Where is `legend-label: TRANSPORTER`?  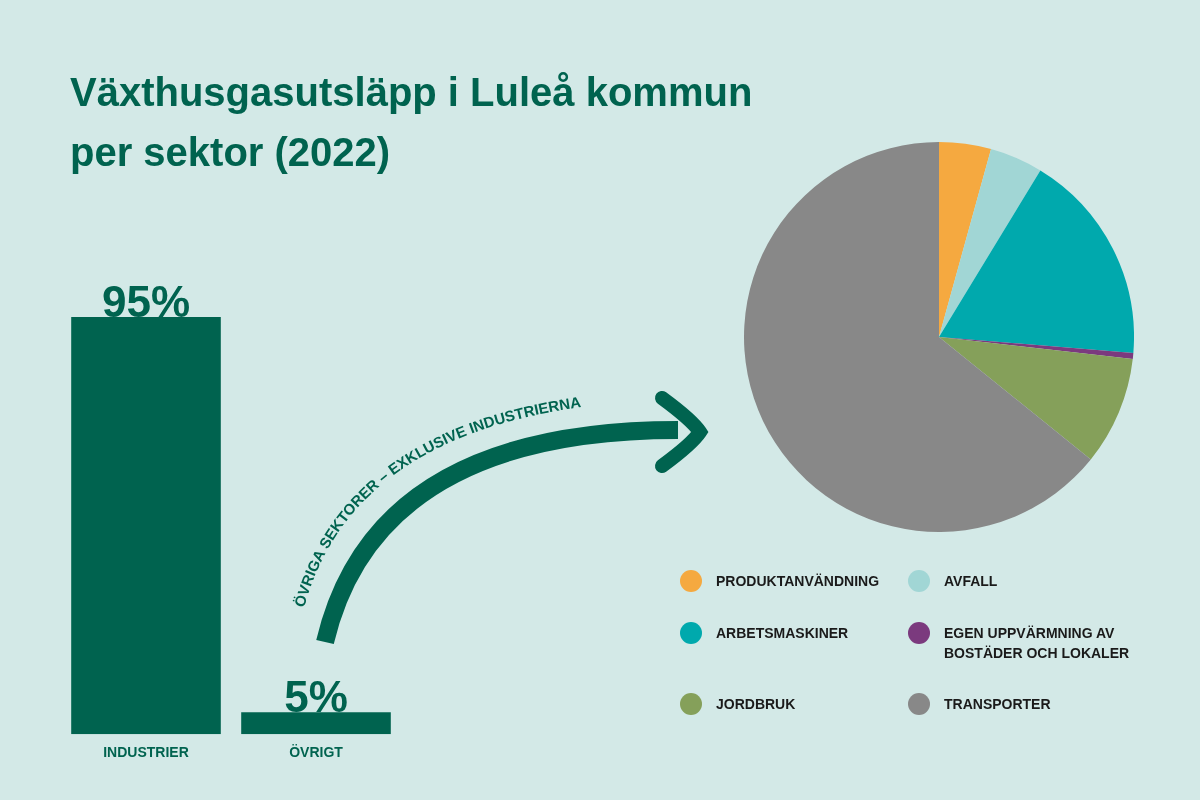
legend-label: TRANSPORTER is located at coordinates (997, 704).